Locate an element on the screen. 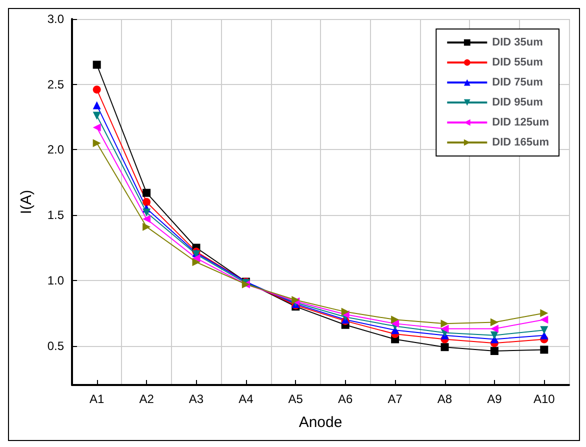  x-tick-label: A9 is located at coordinates (494, 399).